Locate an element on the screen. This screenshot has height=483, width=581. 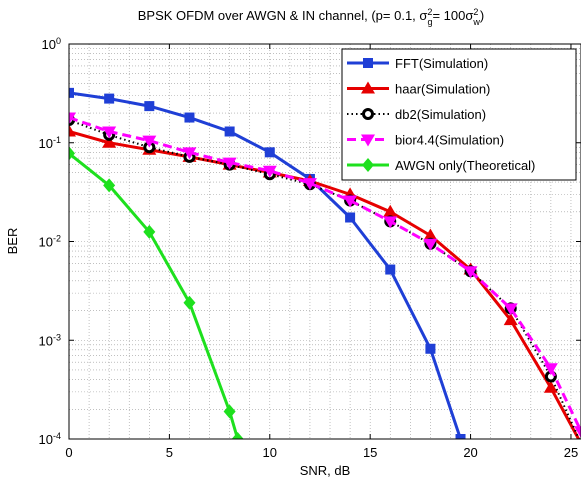
y-tick-label: 10⁻¹ is located at coordinates (50, 143).